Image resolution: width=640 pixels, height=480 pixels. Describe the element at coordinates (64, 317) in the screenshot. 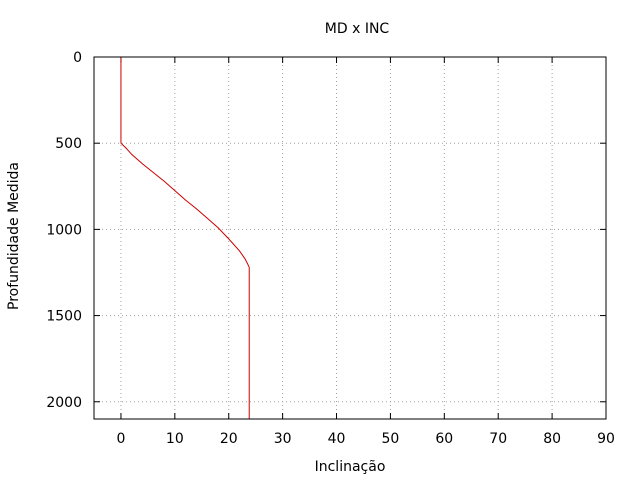

I see `y-tick-label: 1500` at that location.